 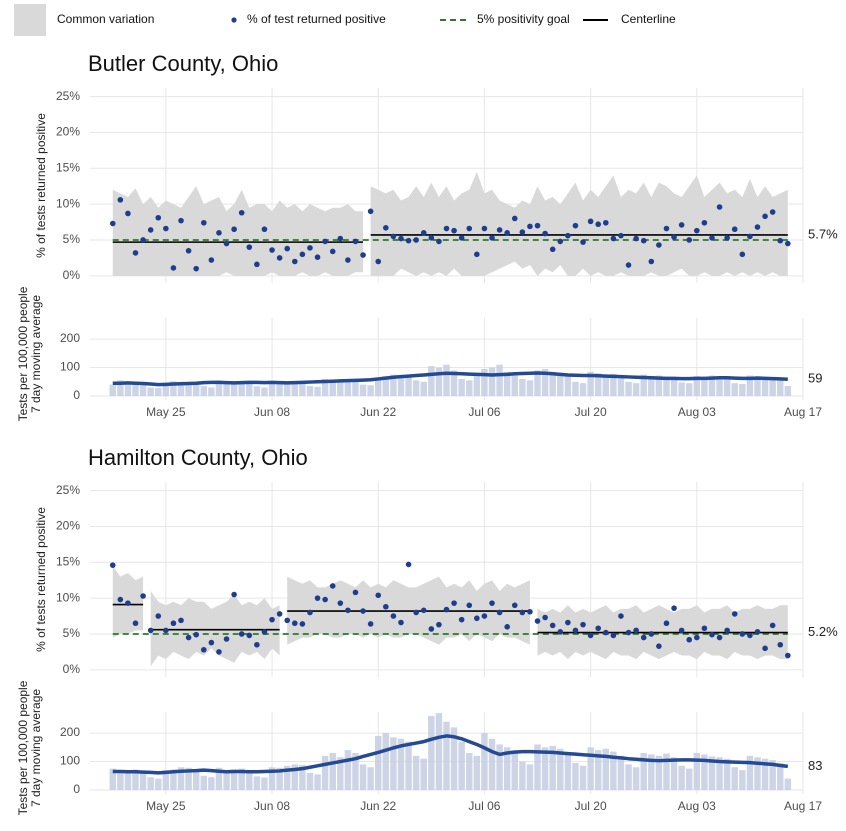 What do you see at coordinates (378, 412) in the screenshot?
I see `x-tick-label: Jun 22` at bounding box center [378, 412].